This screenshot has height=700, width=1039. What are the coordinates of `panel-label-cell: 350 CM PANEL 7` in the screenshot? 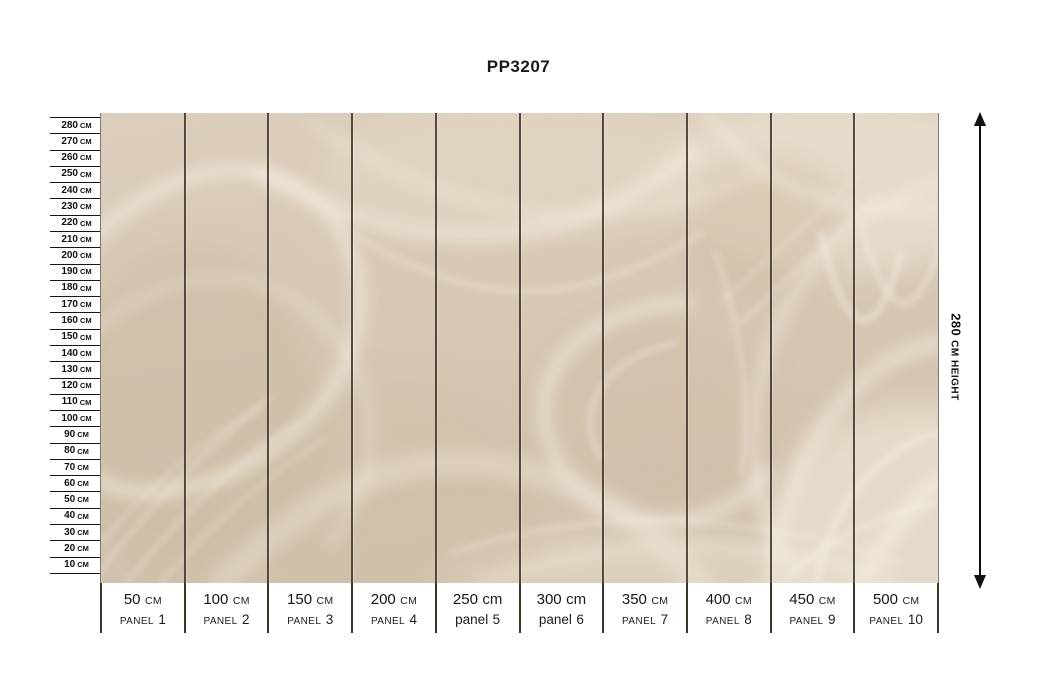 It's located at (644, 608).